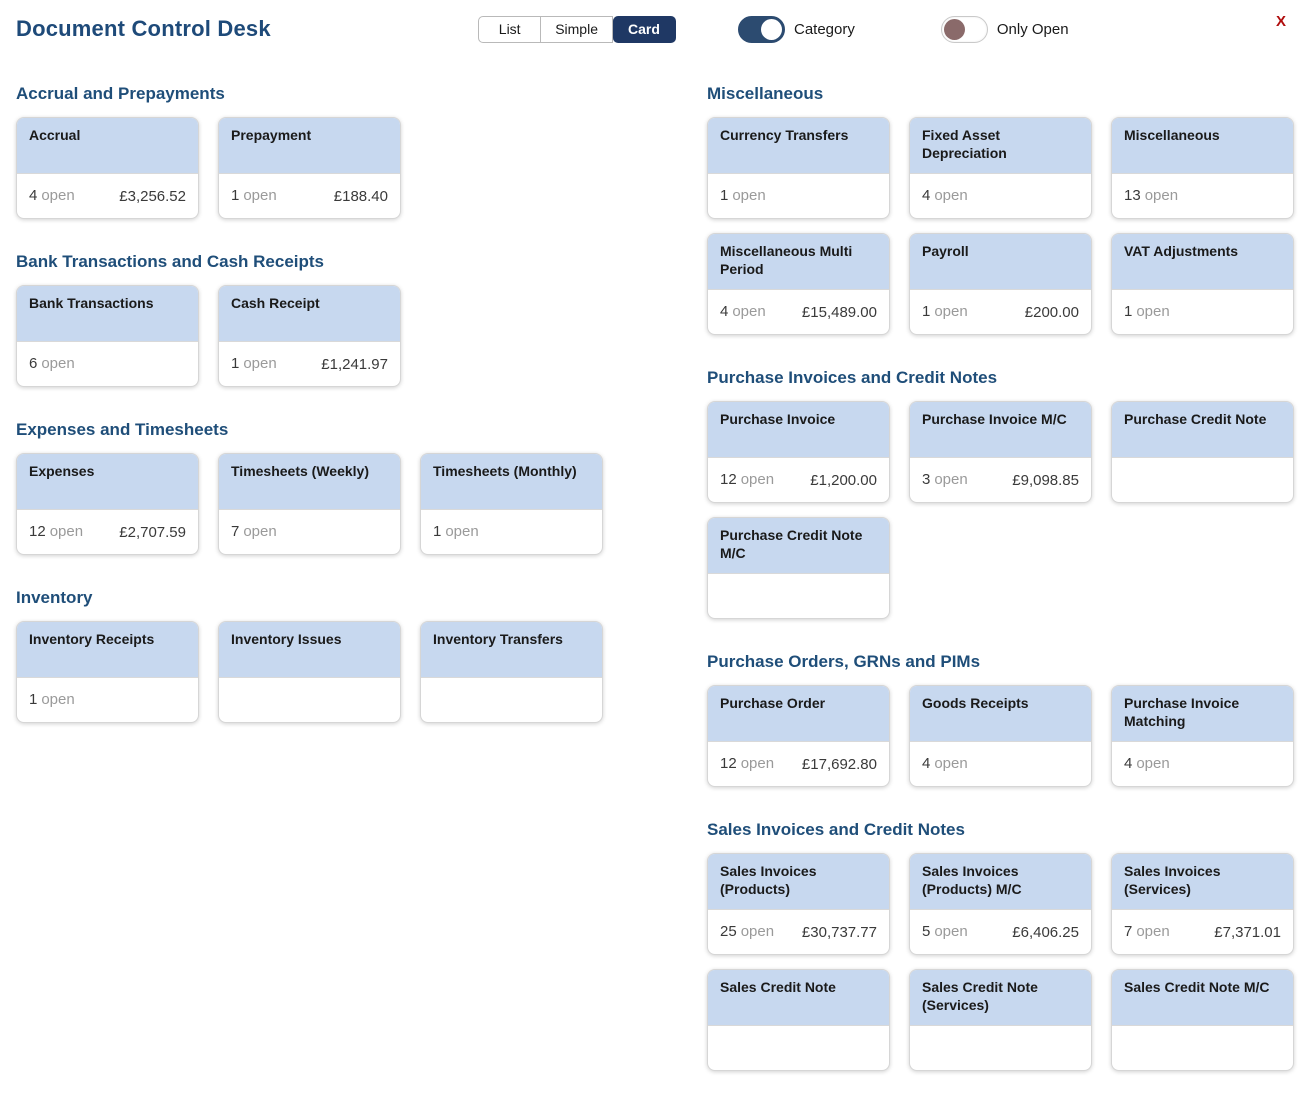 The width and height of the screenshot is (1308, 1116). I want to click on document-type-card: Miscellaneous 13 open, so click(1202, 168).